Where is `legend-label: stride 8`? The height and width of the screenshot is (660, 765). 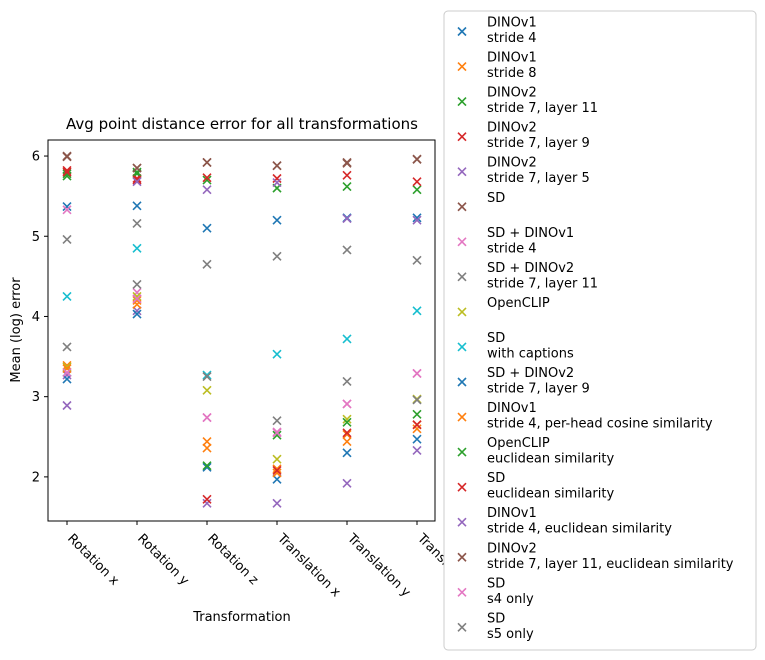 legend-label: stride 8 is located at coordinates (511, 73).